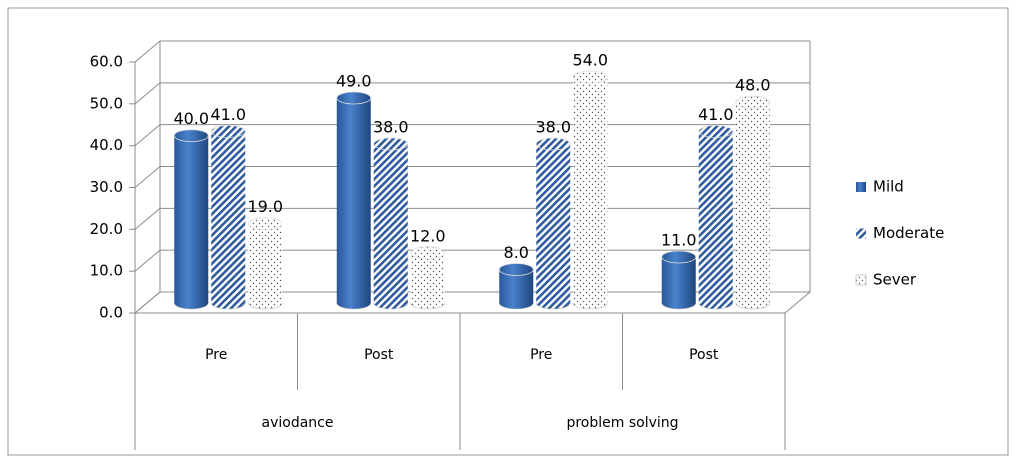  I want to click on value-label: 49.0, so click(354, 81).